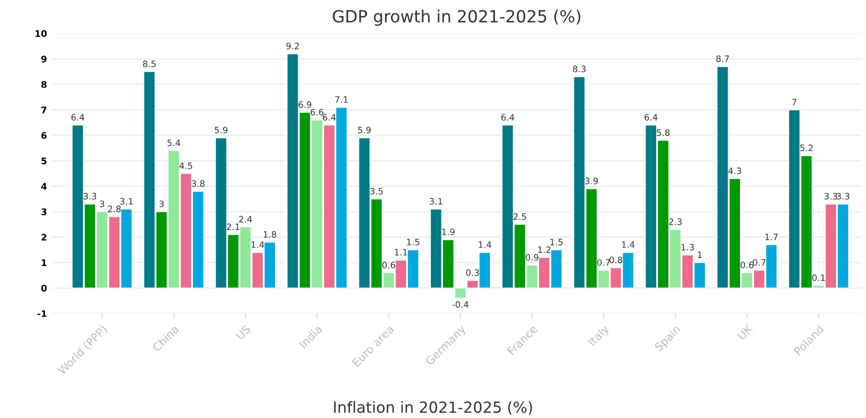  What do you see at coordinates (663, 132) in the screenshot?
I see `data-label: 5.8` at bounding box center [663, 132].